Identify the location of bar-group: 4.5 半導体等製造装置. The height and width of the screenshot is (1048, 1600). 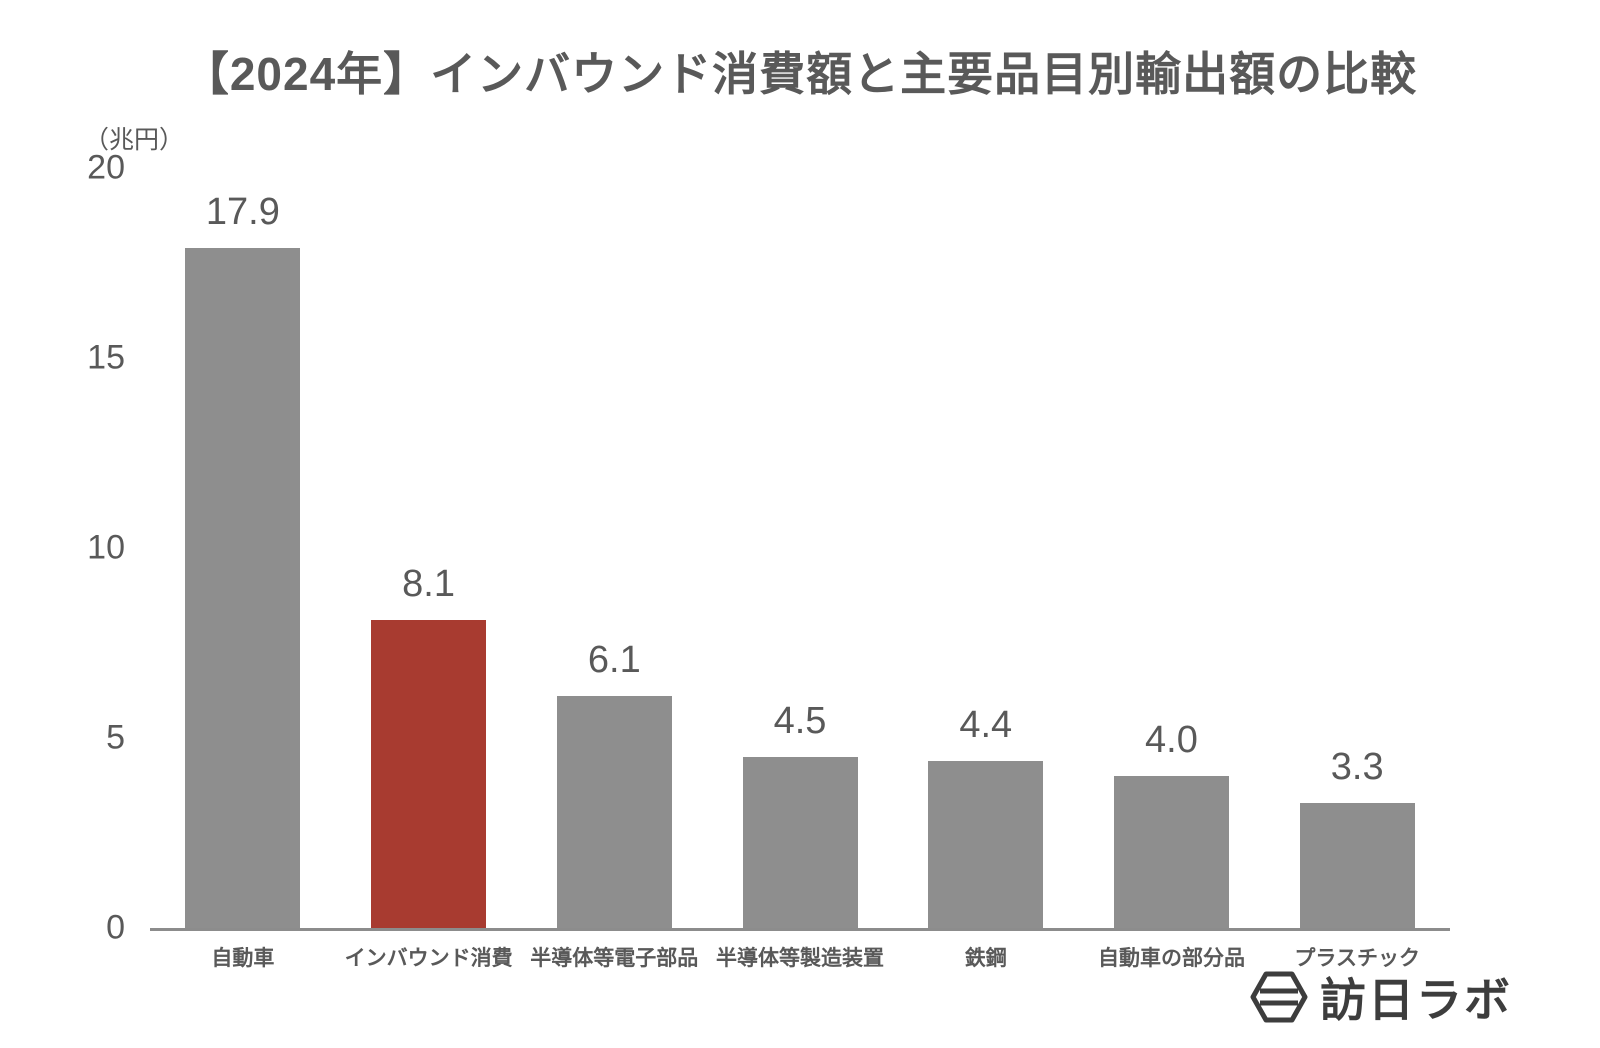
(800, 569).